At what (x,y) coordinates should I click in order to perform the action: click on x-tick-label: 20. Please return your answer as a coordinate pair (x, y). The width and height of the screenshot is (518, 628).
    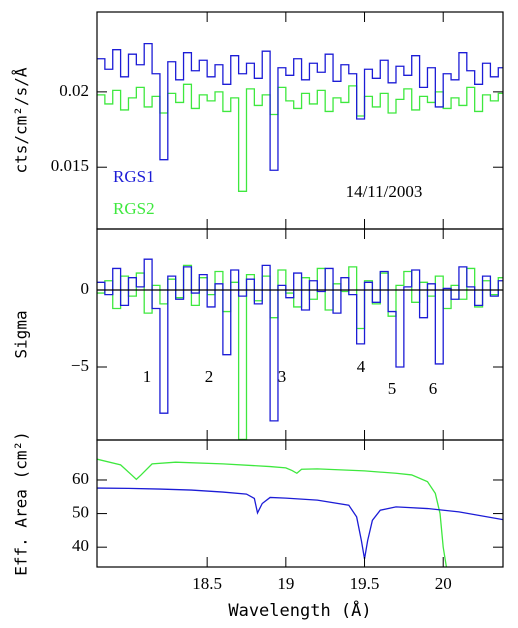
    Looking at the image, I should click on (443, 583).